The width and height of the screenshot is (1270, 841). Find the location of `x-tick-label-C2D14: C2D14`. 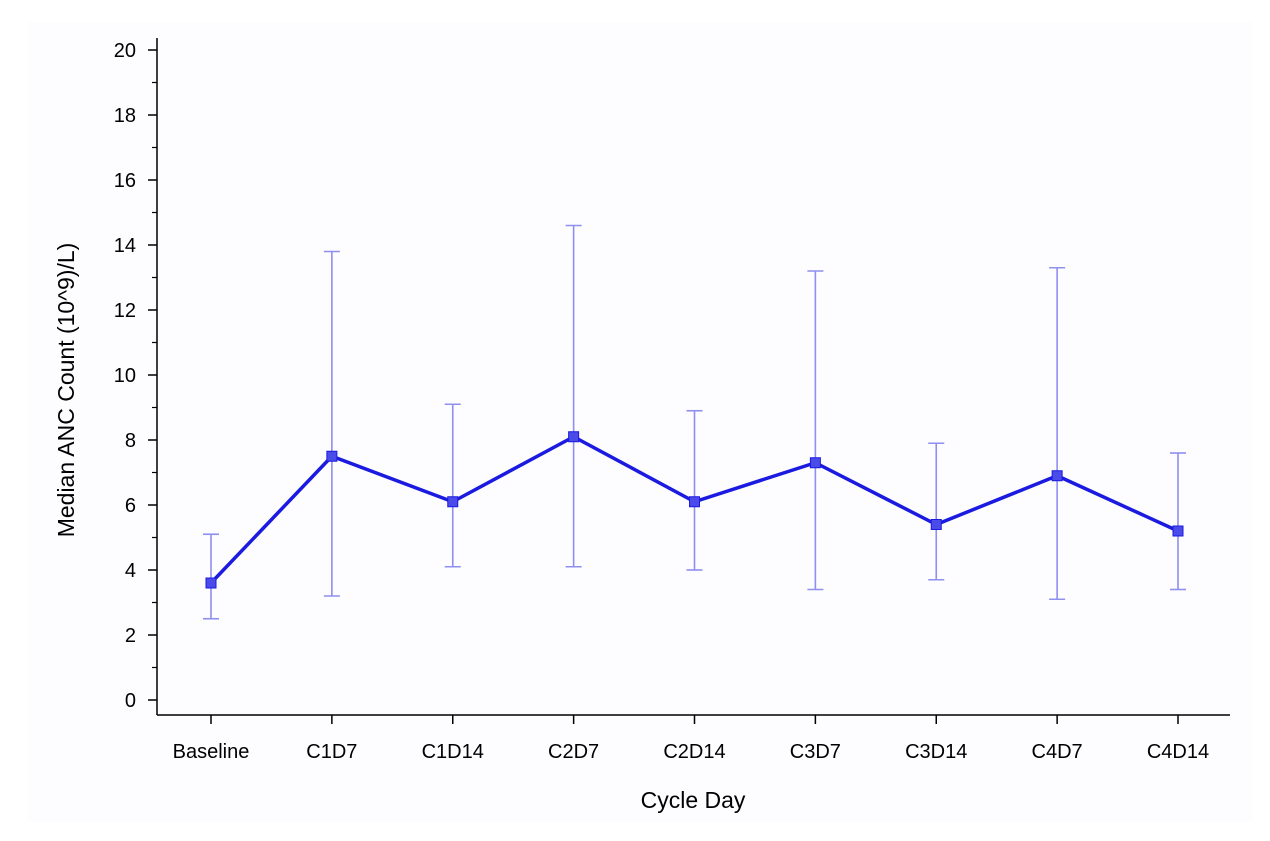

x-tick-label-C2D14: C2D14 is located at coordinates (694, 752).